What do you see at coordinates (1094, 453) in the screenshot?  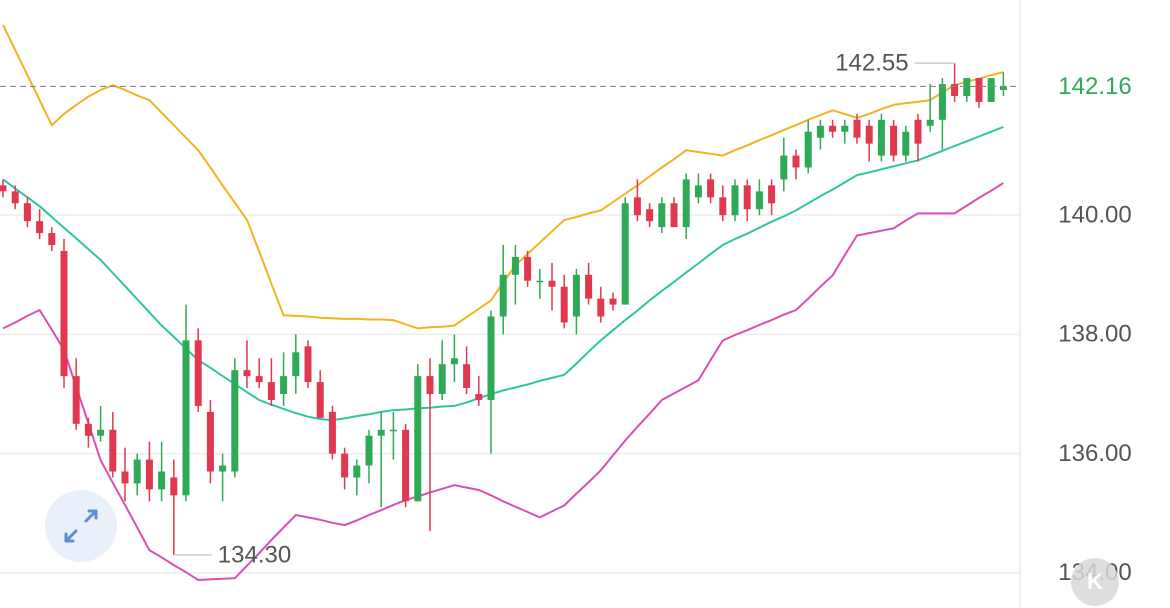 I see `y-tick-label: 136.00` at bounding box center [1094, 453].